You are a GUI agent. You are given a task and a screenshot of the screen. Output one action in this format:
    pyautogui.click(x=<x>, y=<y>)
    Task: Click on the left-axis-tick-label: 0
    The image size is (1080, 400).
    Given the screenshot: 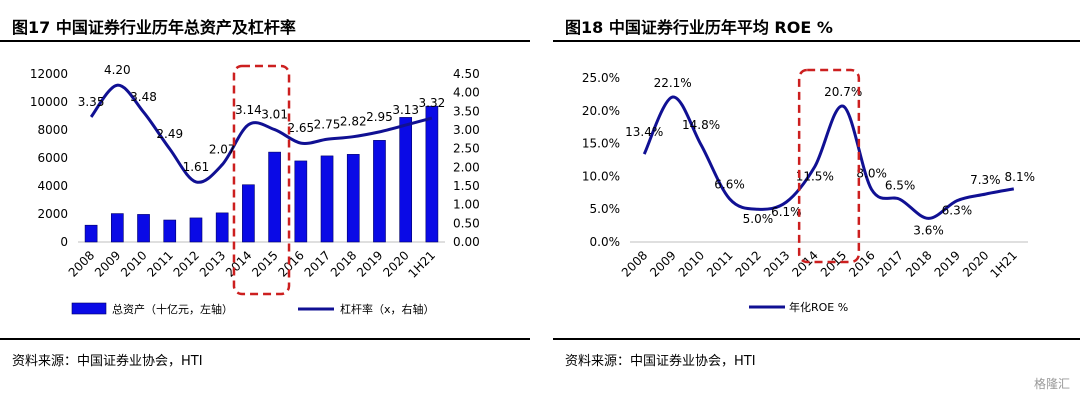 What is the action you would take?
    pyautogui.click(x=64, y=242)
    